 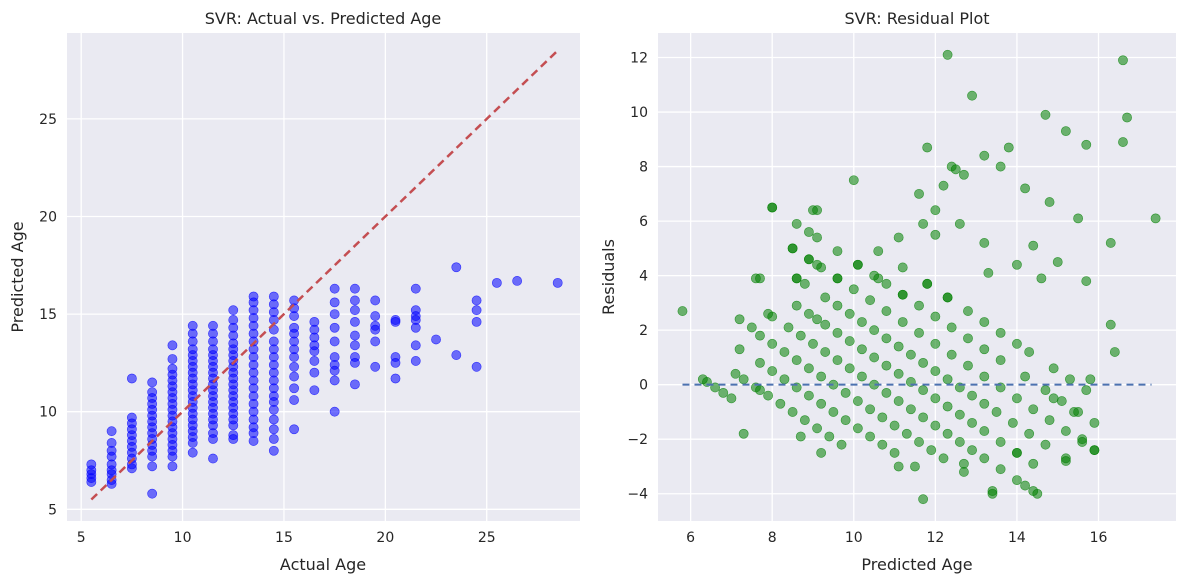 What do you see at coordinates (643, 331) in the screenshot?
I see `y-tick-label: 2` at bounding box center [643, 331].